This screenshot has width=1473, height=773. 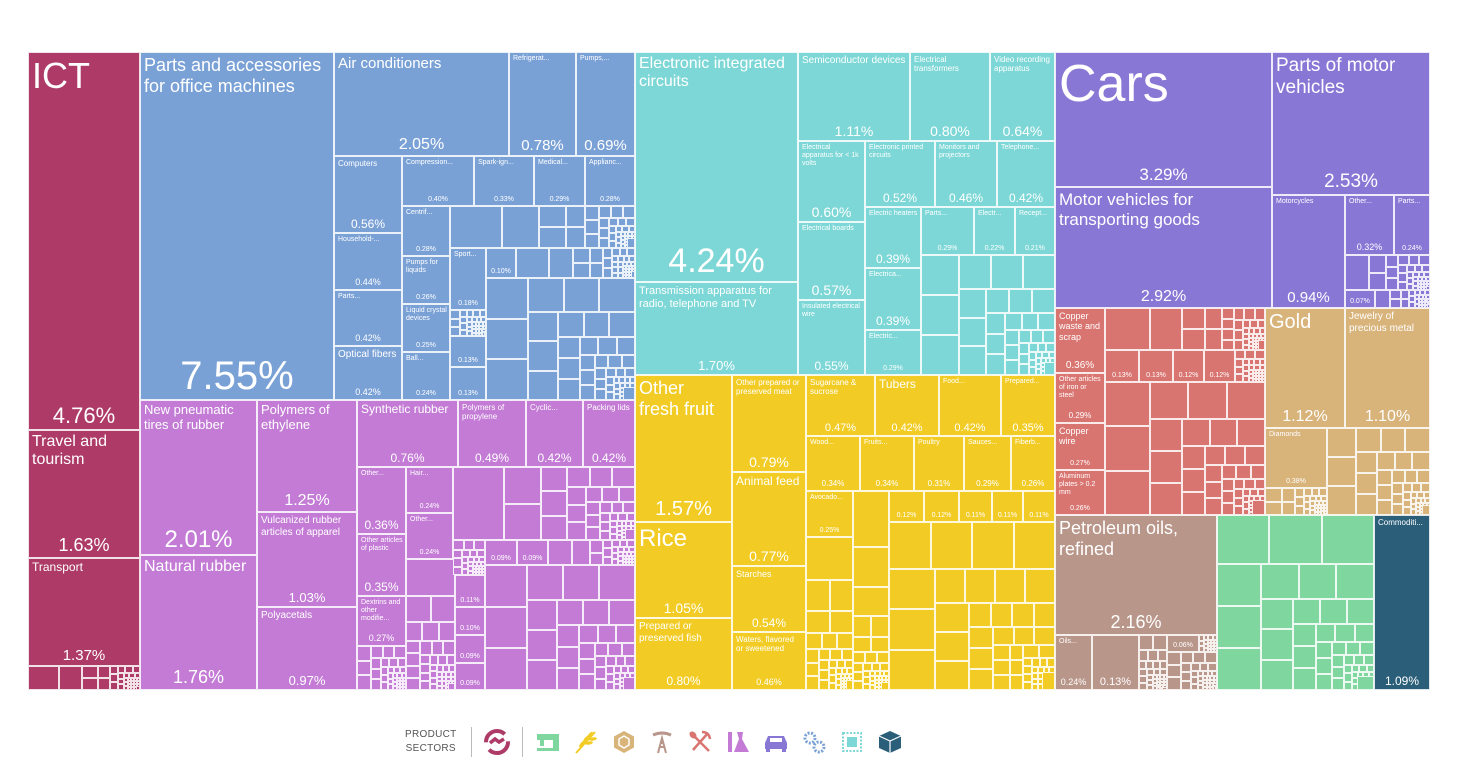 What do you see at coordinates (1308, 251) in the screenshot?
I see `treemap-tile: Motorcycles 0.94%` at bounding box center [1308, 251].